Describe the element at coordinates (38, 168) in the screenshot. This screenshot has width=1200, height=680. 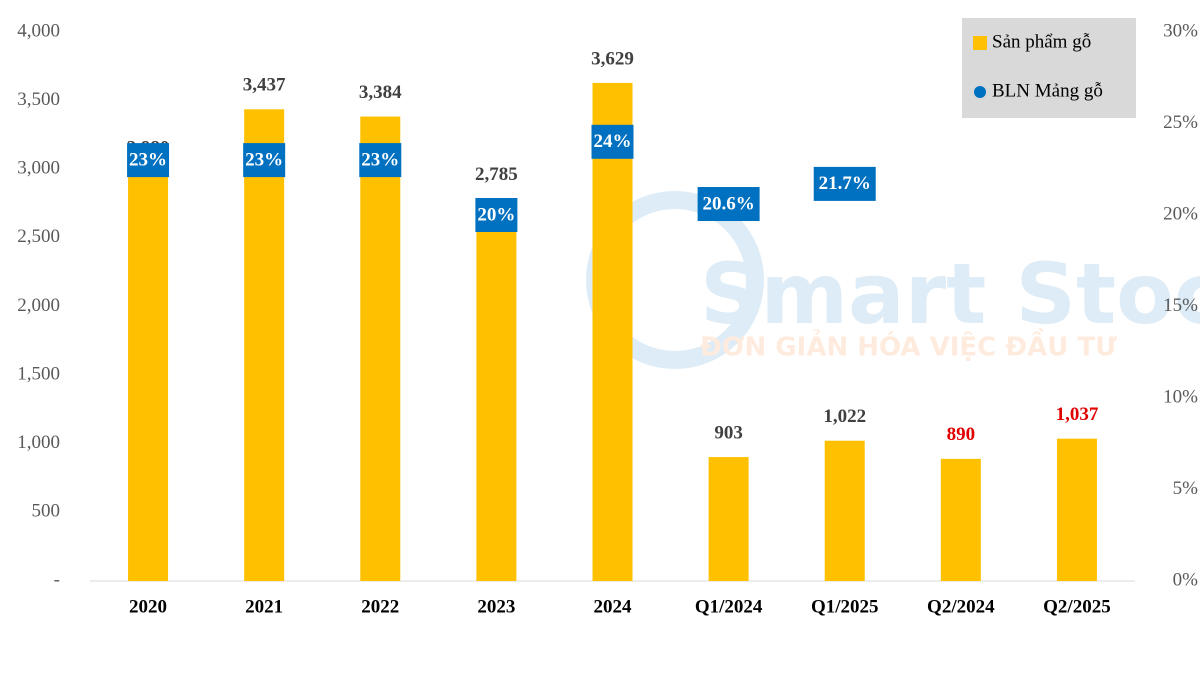
I see `y-tick-label: 3,000` at that location.